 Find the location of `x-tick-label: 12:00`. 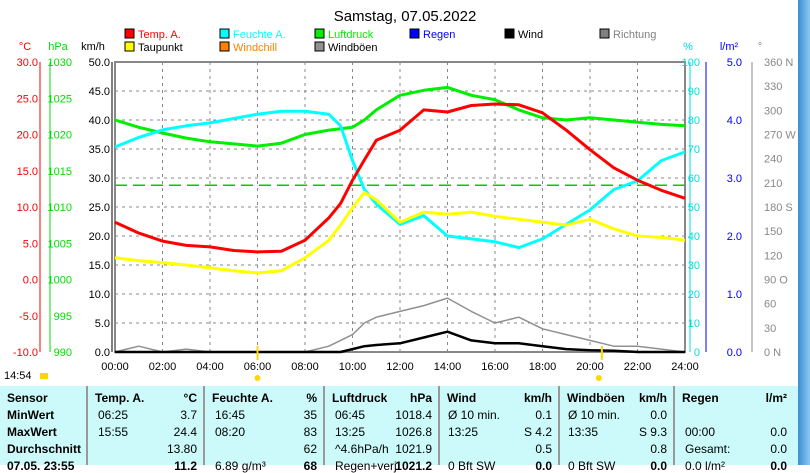

x-tick-label: 12:00 is located at coordinates (400, 367).